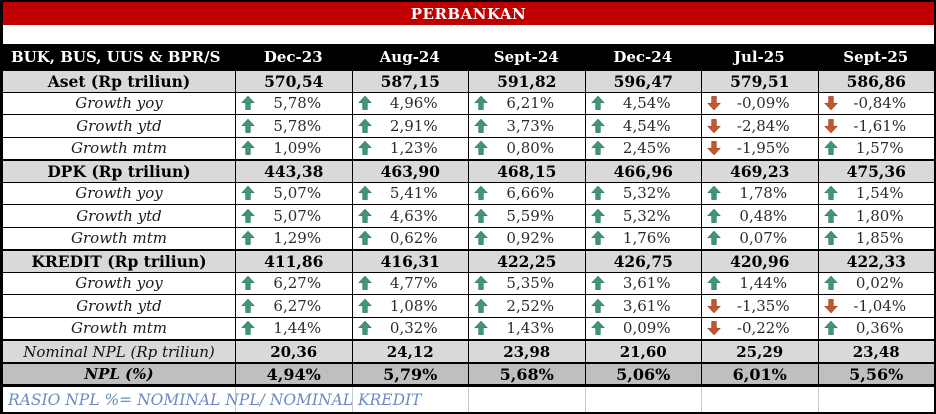  What do you see at coordinates (297, 103) in the screenshot?
I see `growth-value: 5,78%` at bounding box center [297, 103].